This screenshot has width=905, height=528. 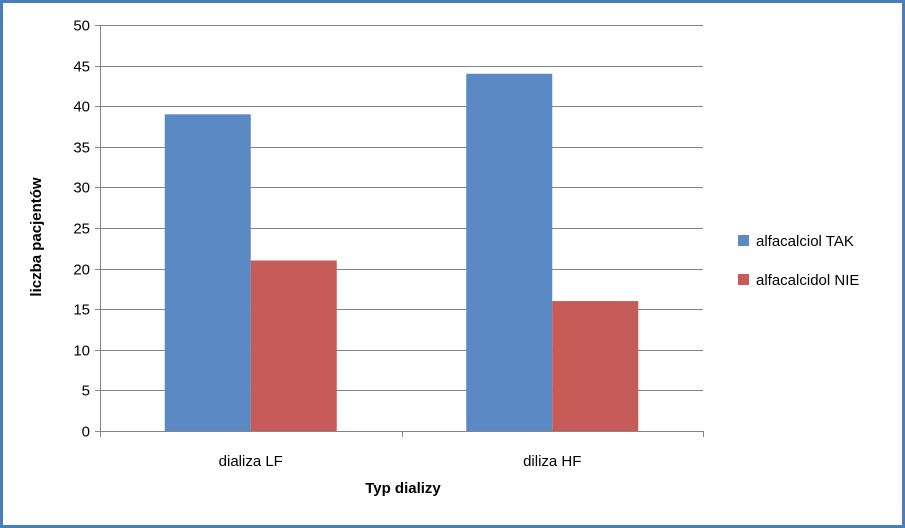 What do you see at coordinates (743, 279) in the screenshot?
I see `legend-swatch-nie` at bounding box center [743, 279].